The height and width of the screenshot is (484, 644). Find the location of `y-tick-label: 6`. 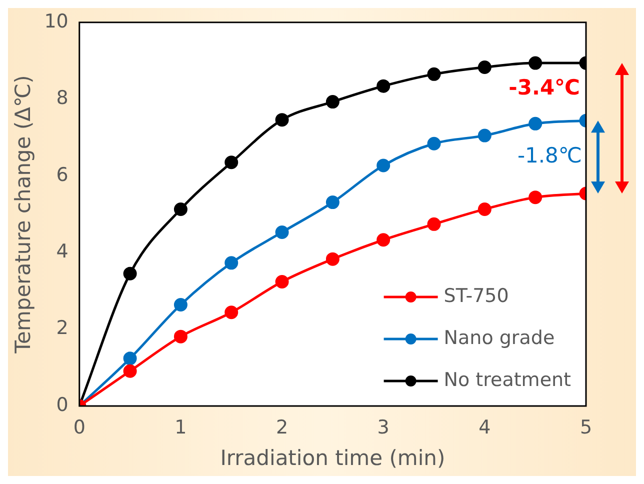

y-tick-label: 6 is located at coordinates (62, 175).